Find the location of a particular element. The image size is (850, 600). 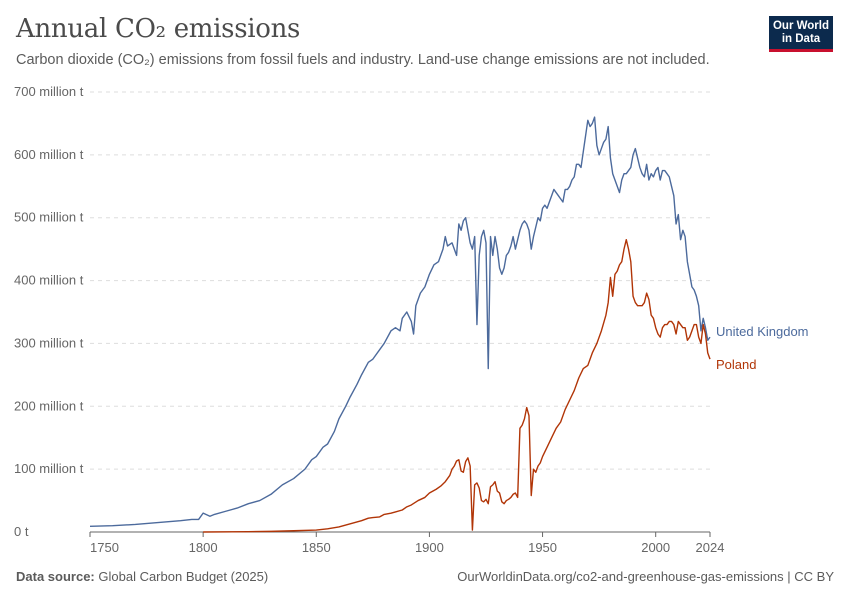

series-label-poland: Poland is located at coordinates (736, 364).